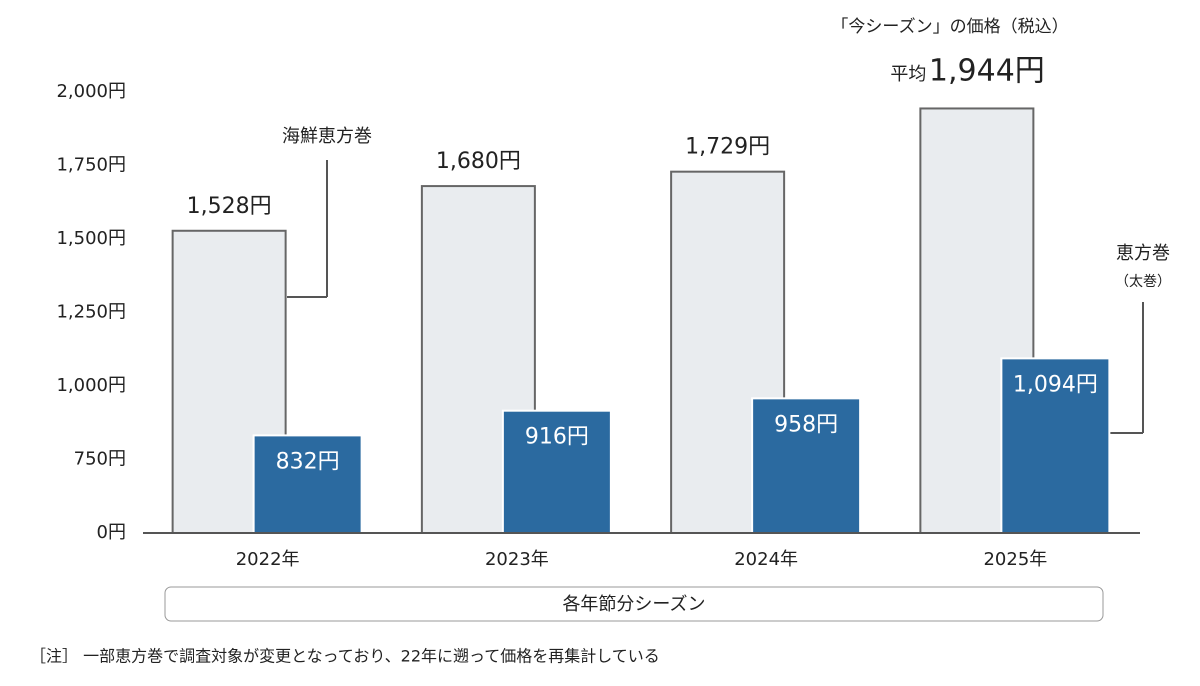 This screenshot has height=686, width=1200. What do you see at coordinates (91, 165) in the screenshot?
I see `y-tick-label: 1,750円` at bounding box center [91, 165].